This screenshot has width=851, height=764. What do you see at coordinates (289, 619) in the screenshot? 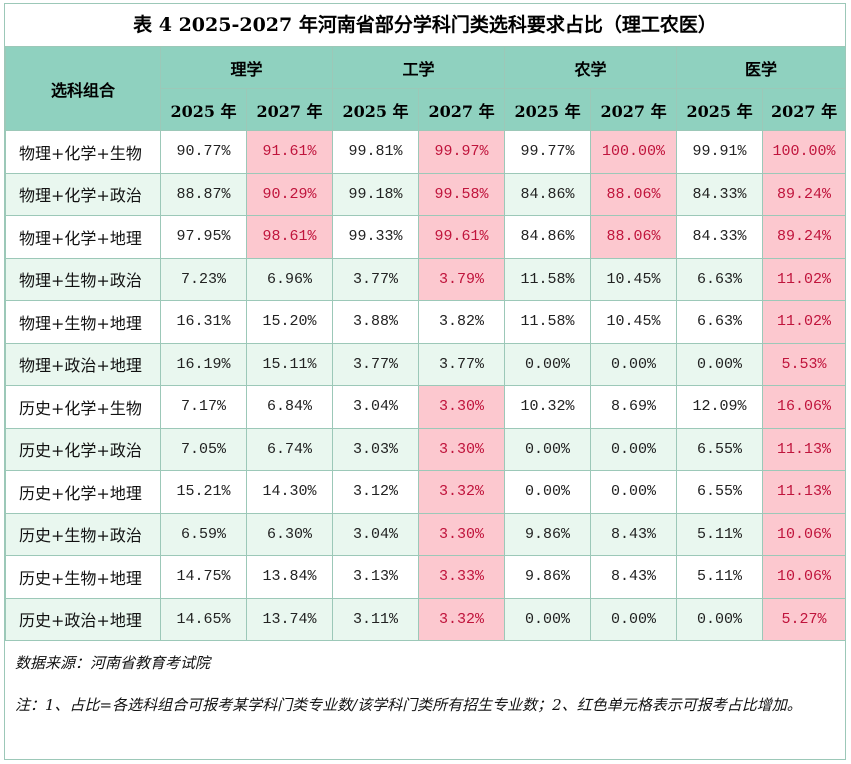
I see `value-cell: 13.74%` at bounding box center [289, 619].